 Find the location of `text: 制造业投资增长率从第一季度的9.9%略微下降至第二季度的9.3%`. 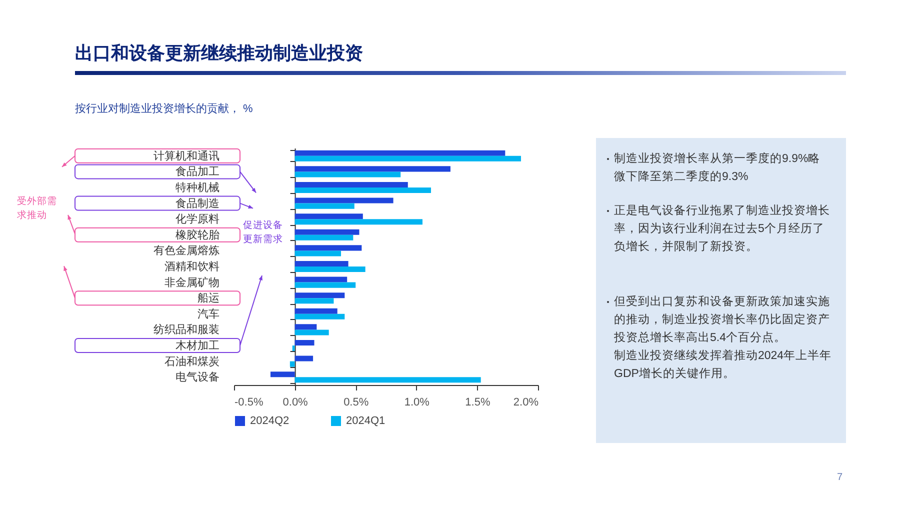

text: 制造业投资增长率从第一季度的9.9%略微下降至第二季度的9.3% is located at coordinates (718, 168).